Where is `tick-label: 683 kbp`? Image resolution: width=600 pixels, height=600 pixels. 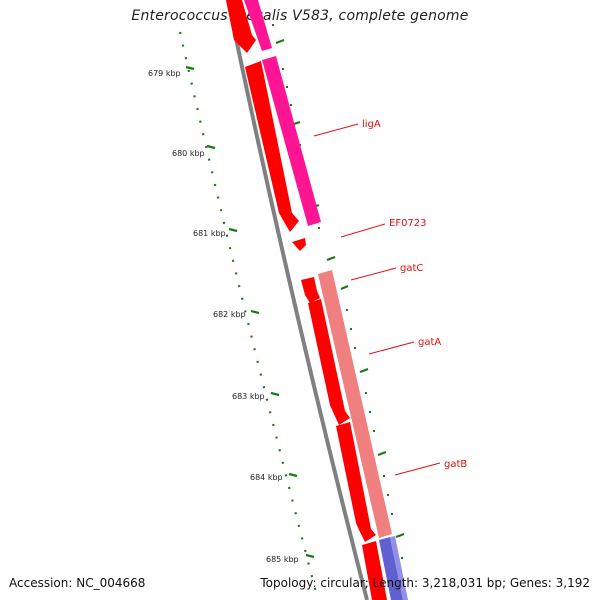
tick-label: 683 kbp is located at coordinates (248, 396).